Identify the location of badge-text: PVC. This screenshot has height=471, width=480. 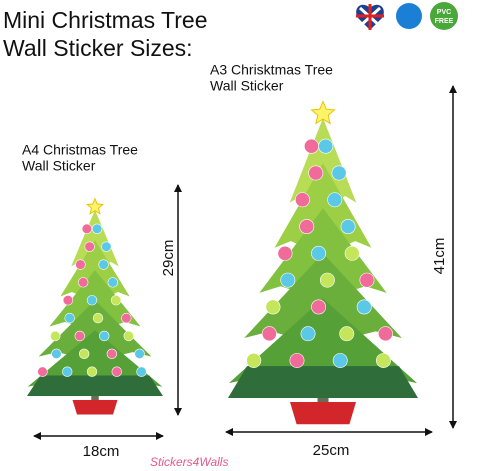
(444, 12).